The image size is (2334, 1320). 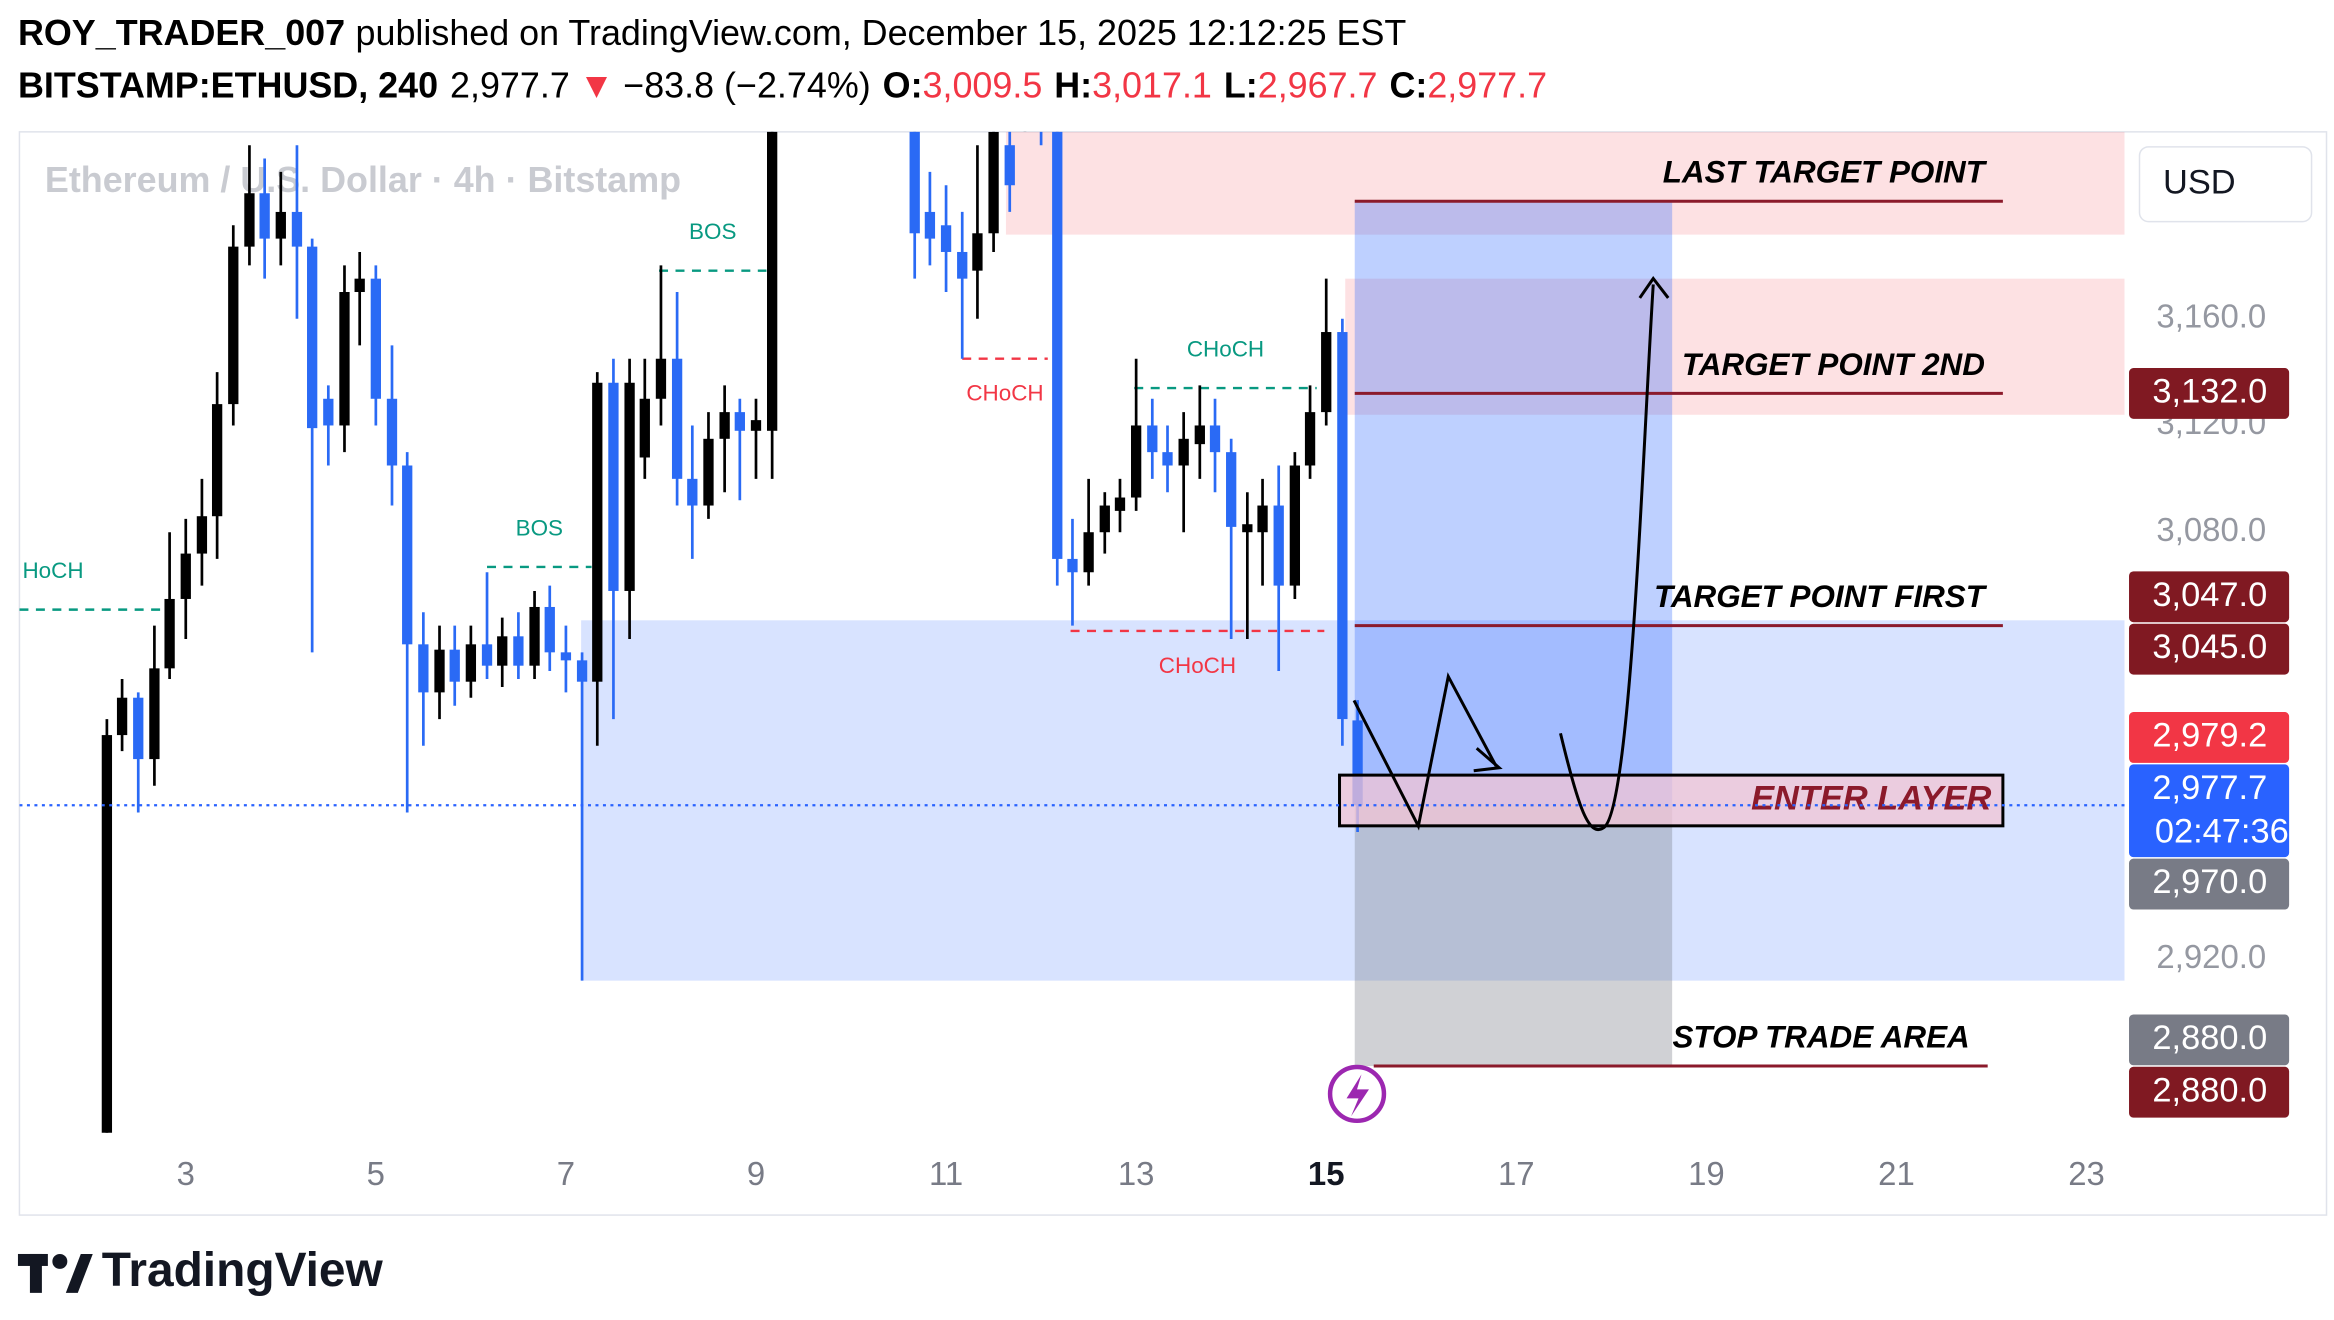 I want to click on price-label: 2,970.0, so click(x=2209, y=882).